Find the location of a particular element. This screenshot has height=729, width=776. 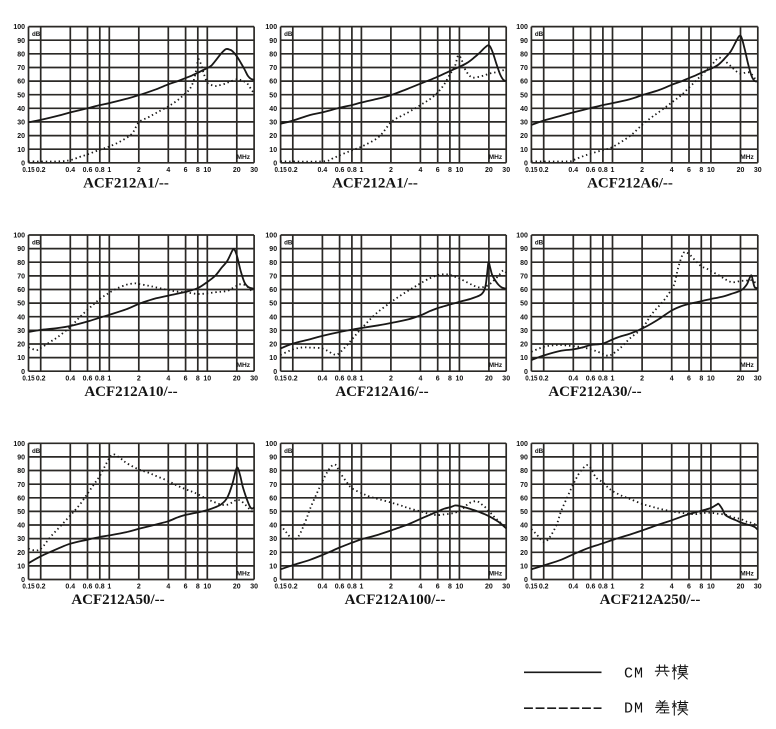

svg-text: ACF212A1/-- is located at coordinates (375, 184).